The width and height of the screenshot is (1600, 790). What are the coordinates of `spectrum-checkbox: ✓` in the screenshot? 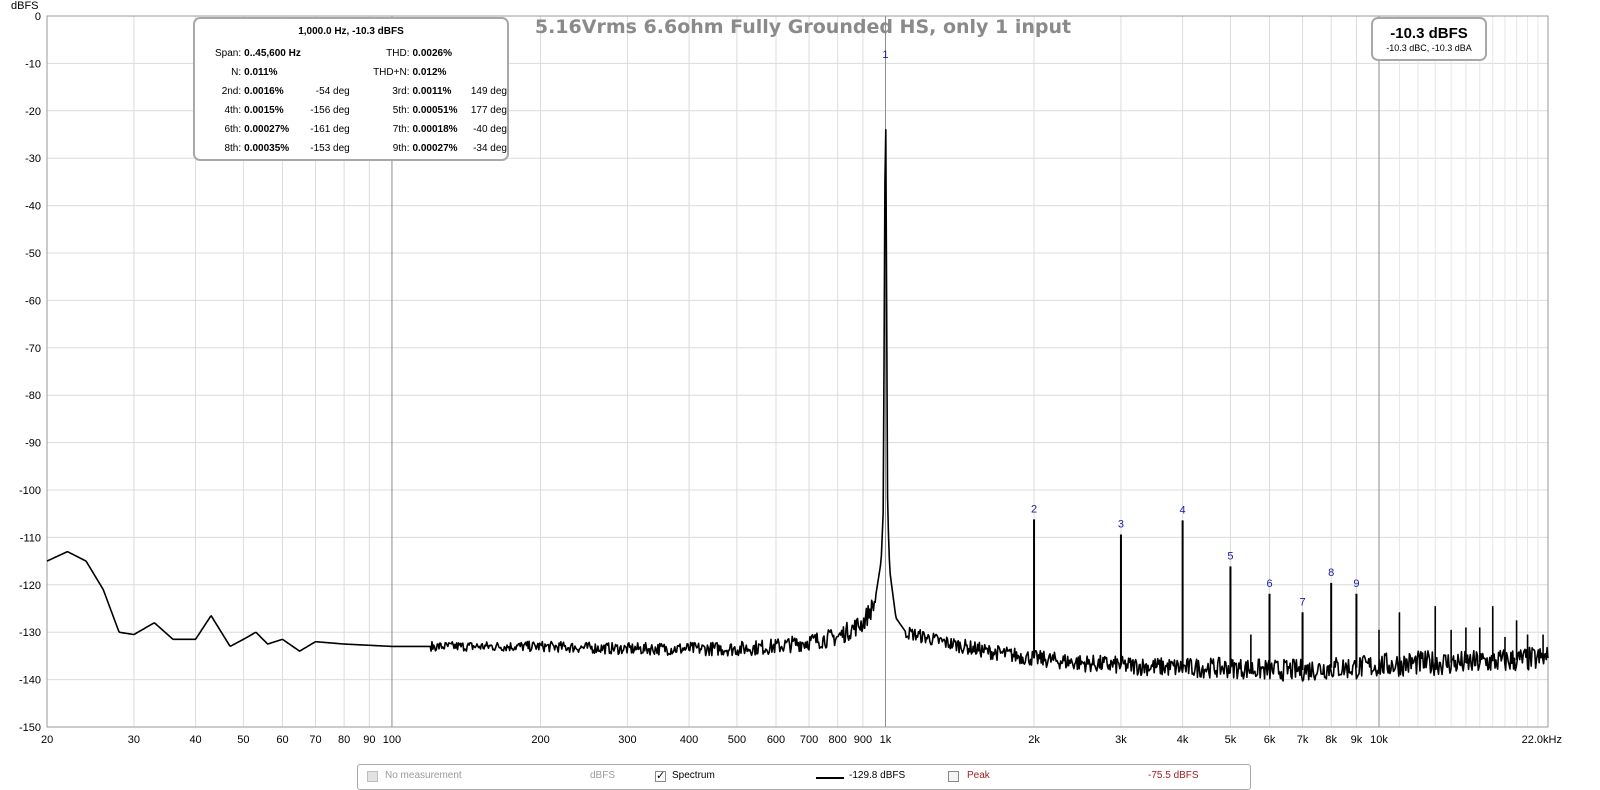 It's located at (660, 776).